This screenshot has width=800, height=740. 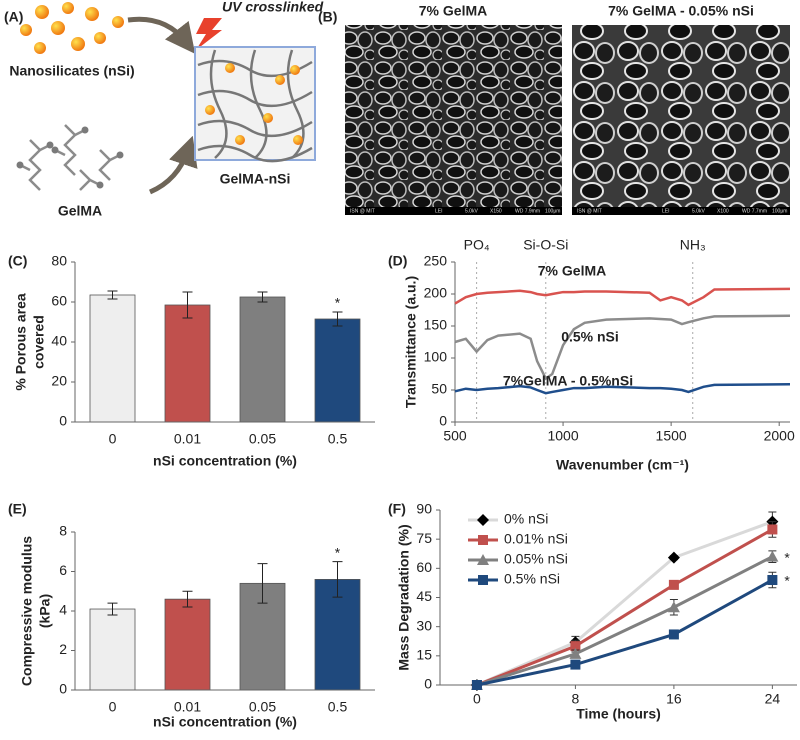 I want to click on x-tick-label: 2000, so click(x=779, y=436).